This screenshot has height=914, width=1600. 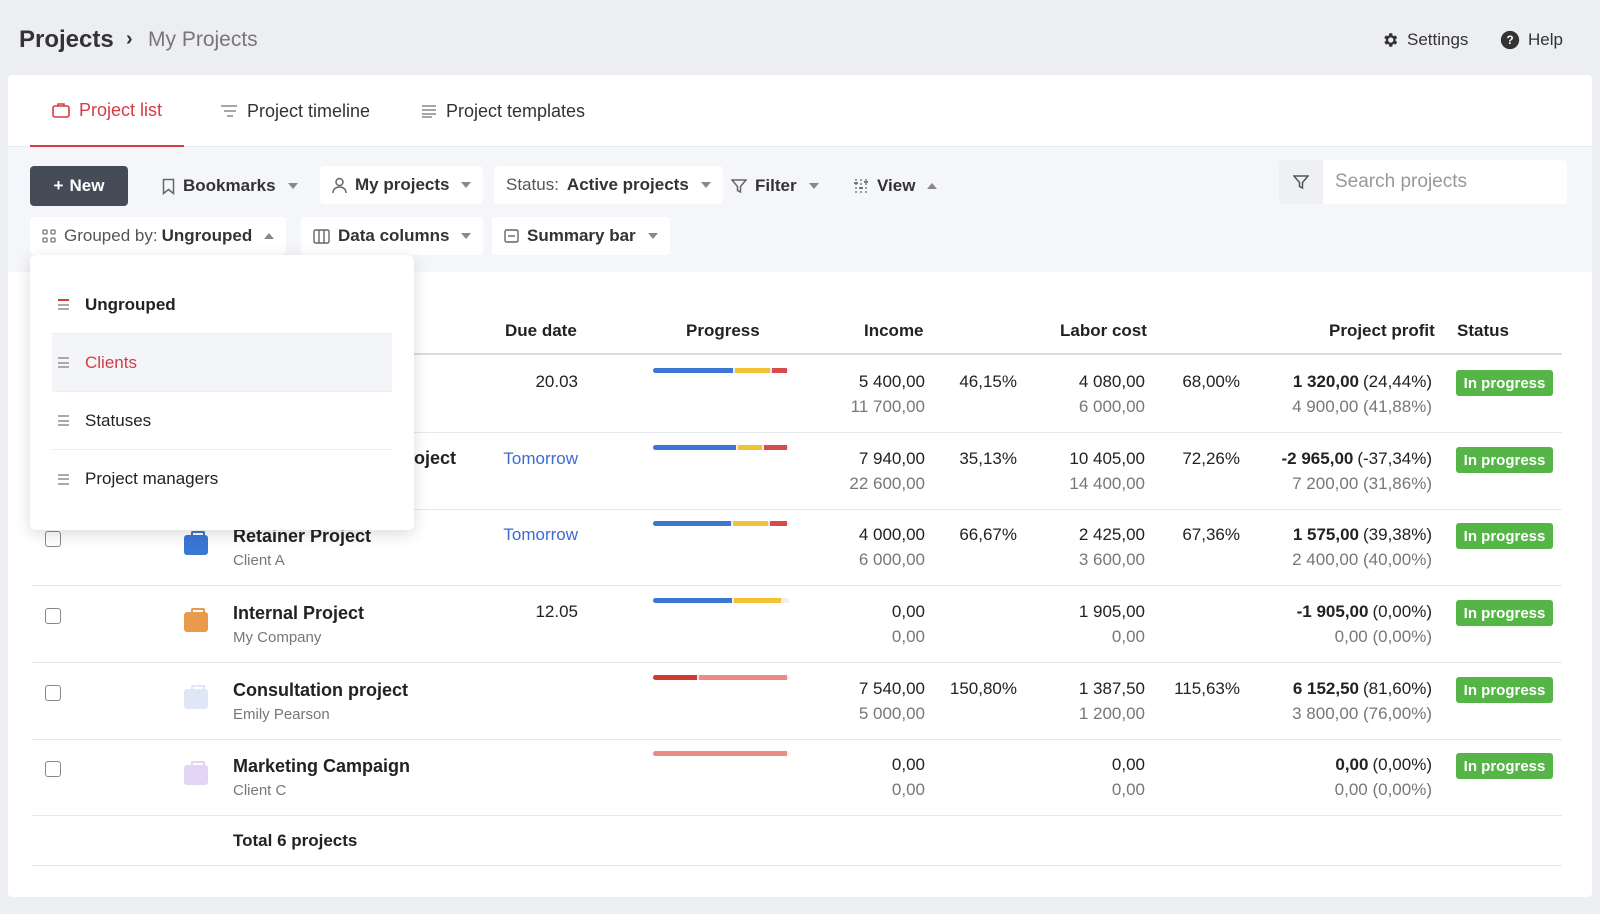 What do you see at coordinates (87, 185) in the screenshot?
I see `new-label: New` at bounding box center [87, 185].